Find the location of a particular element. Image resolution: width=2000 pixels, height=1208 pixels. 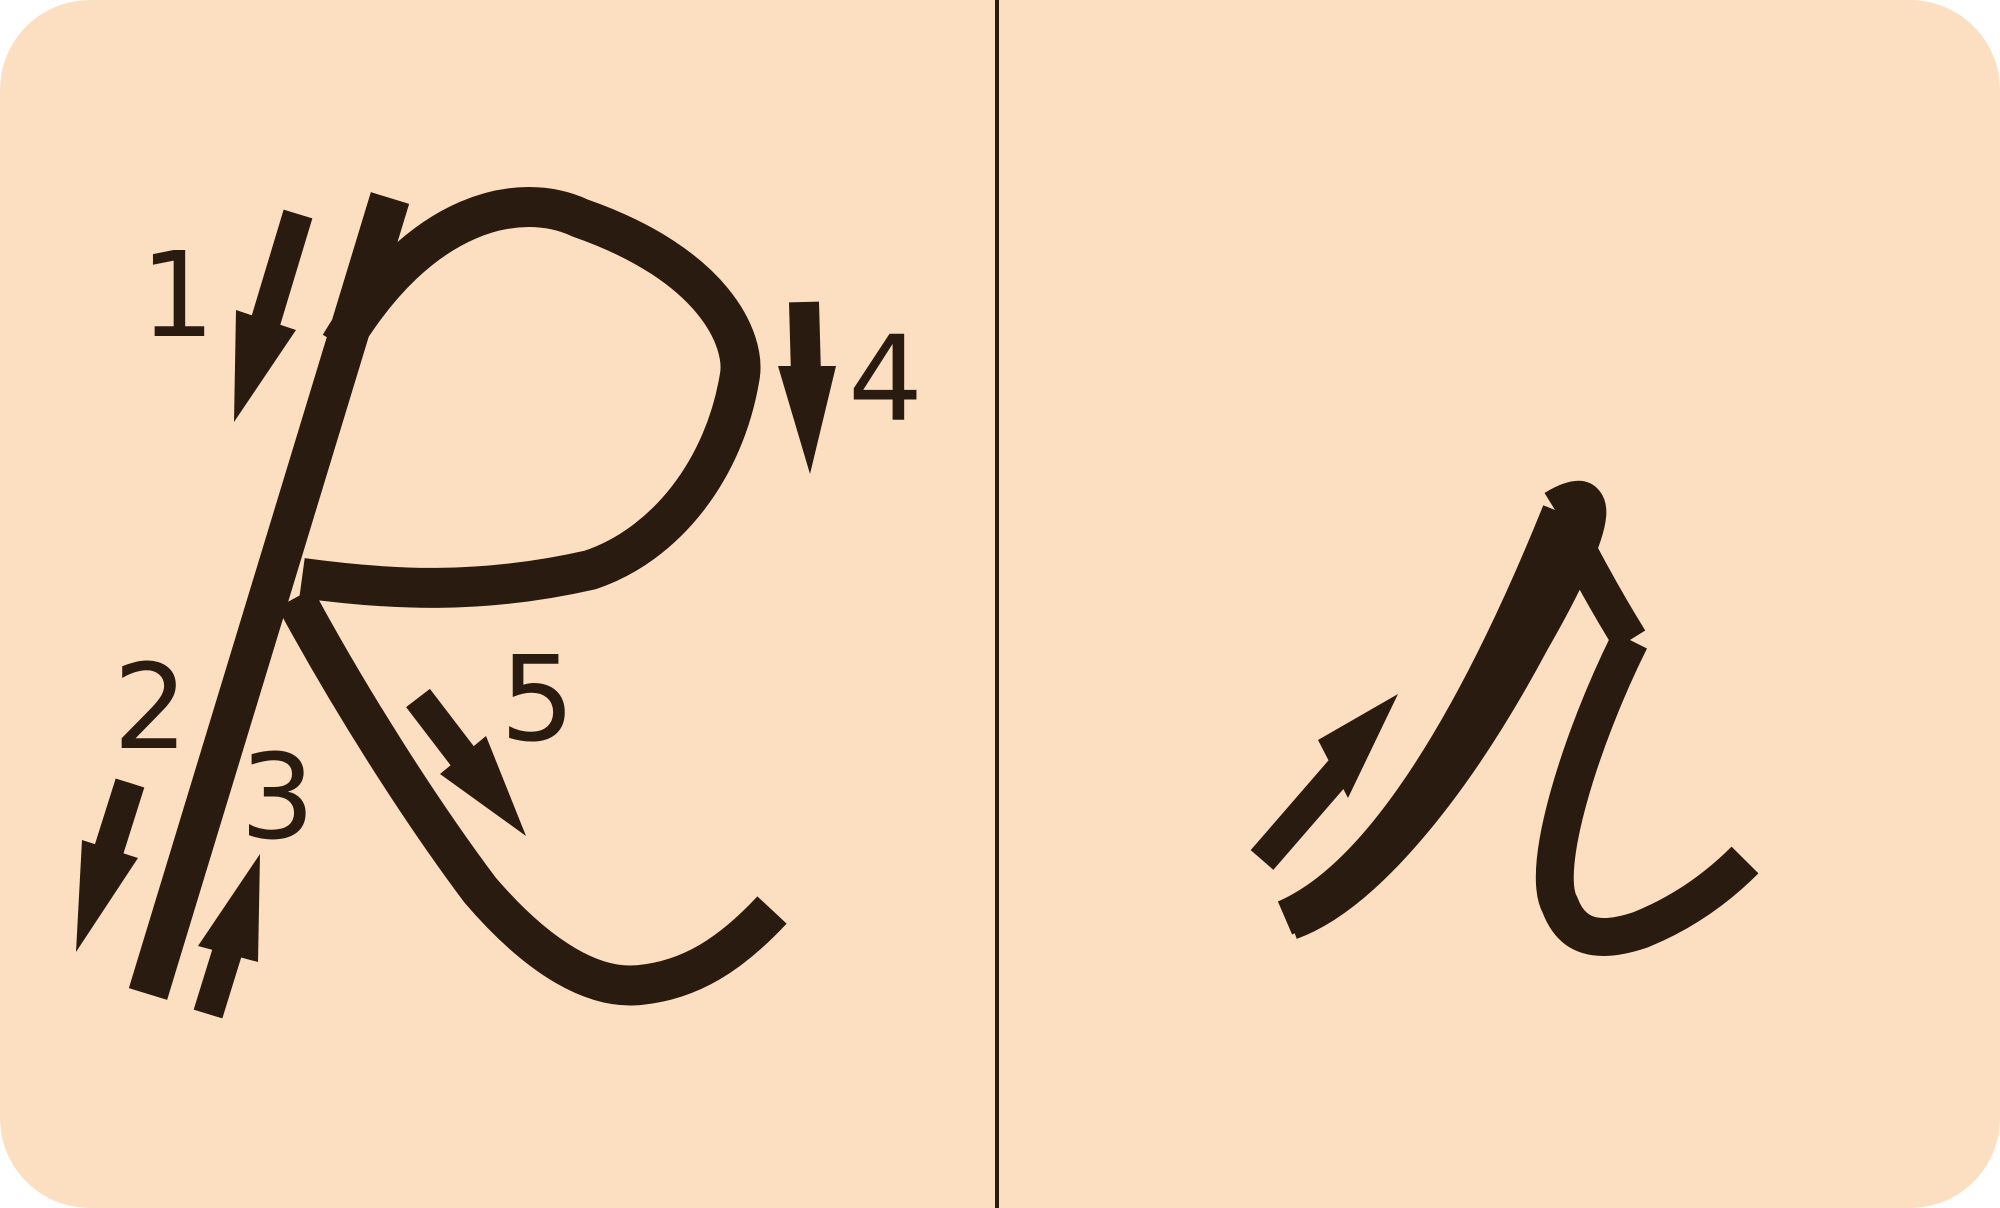

r-leg-stroke is located at coordinates (532, 797).